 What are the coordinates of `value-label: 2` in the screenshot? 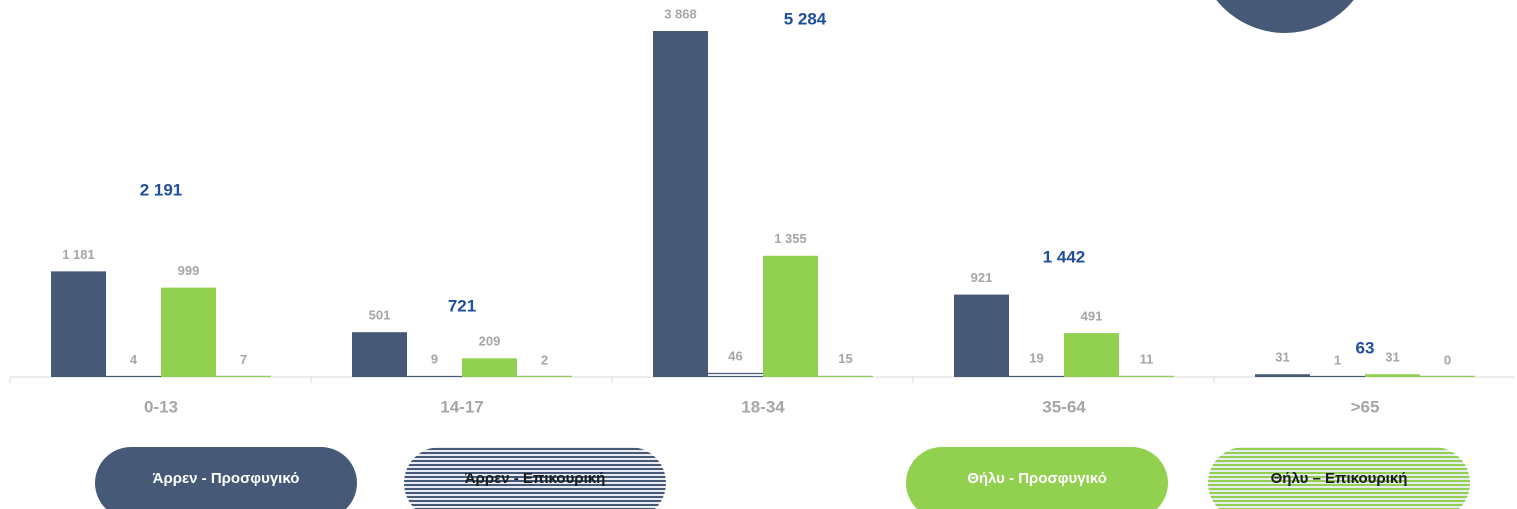 It's located at (544, 359).